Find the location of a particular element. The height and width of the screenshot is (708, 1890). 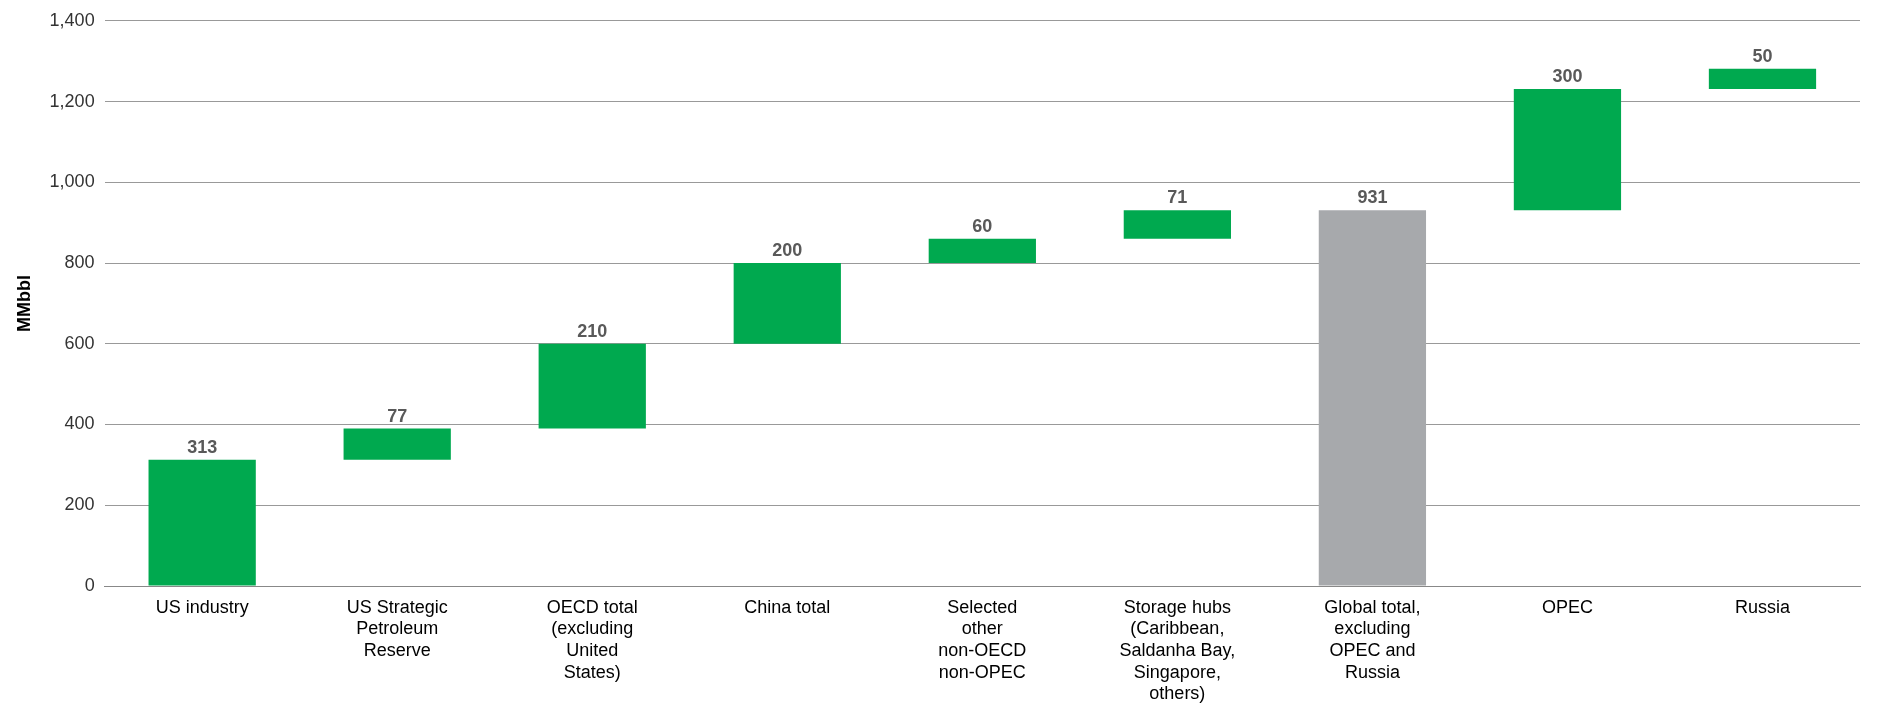

y-tick-label: 400 is located at coordinates (79, 423).